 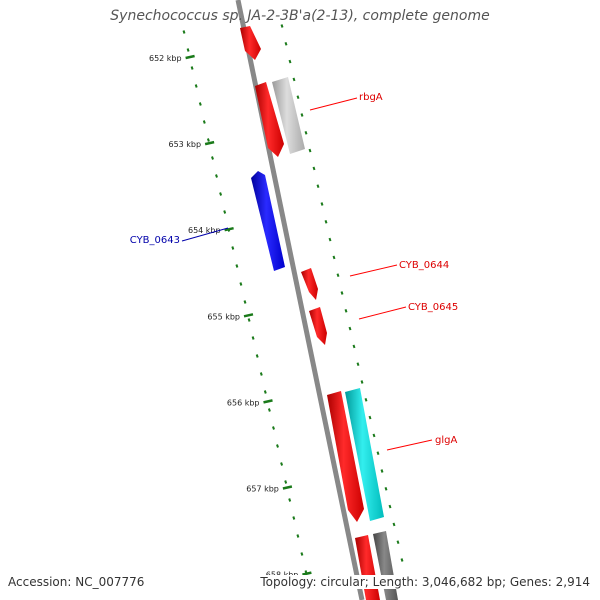 I want to click on gene-feature-gray, so click(x=288, y=115).